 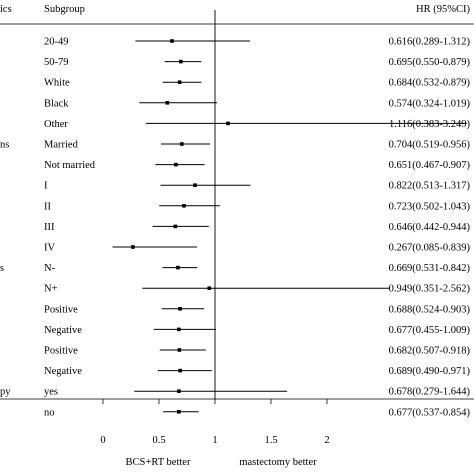 What do you see at coordinates (270, 440) in the screenshot?
I see `x-tick-label: 1.5` at bounding box center [270, 440].